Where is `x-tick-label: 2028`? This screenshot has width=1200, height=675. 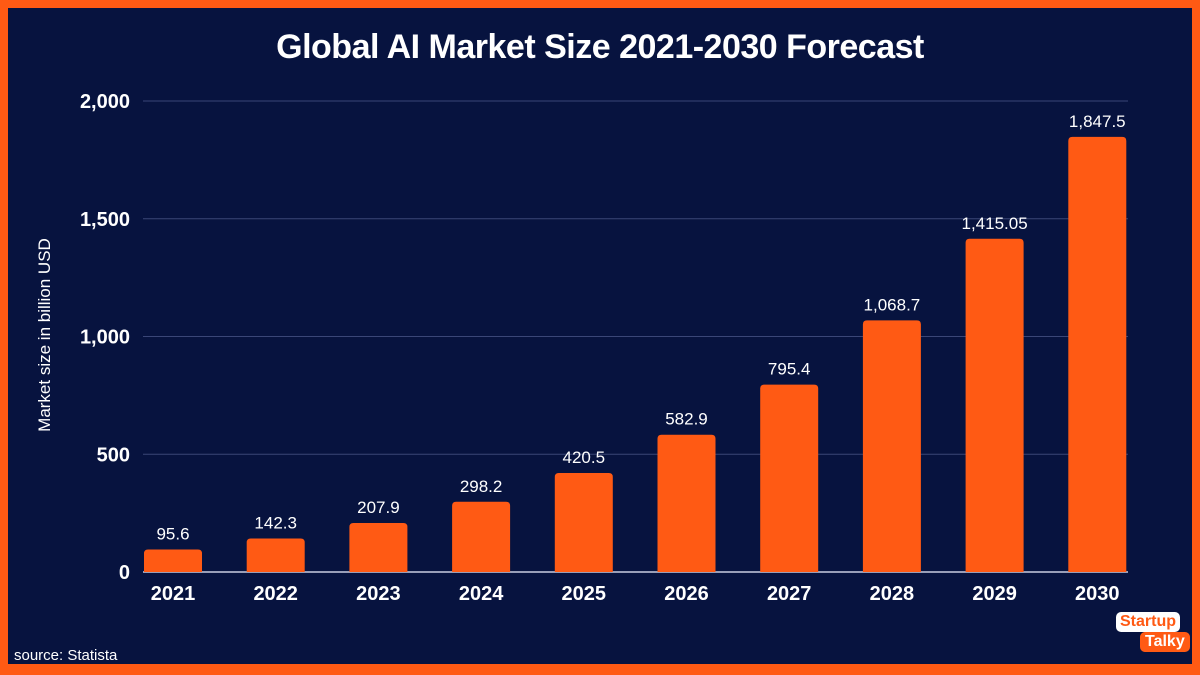 x-tick-label: 2028 is located at coordinates (892, 594).